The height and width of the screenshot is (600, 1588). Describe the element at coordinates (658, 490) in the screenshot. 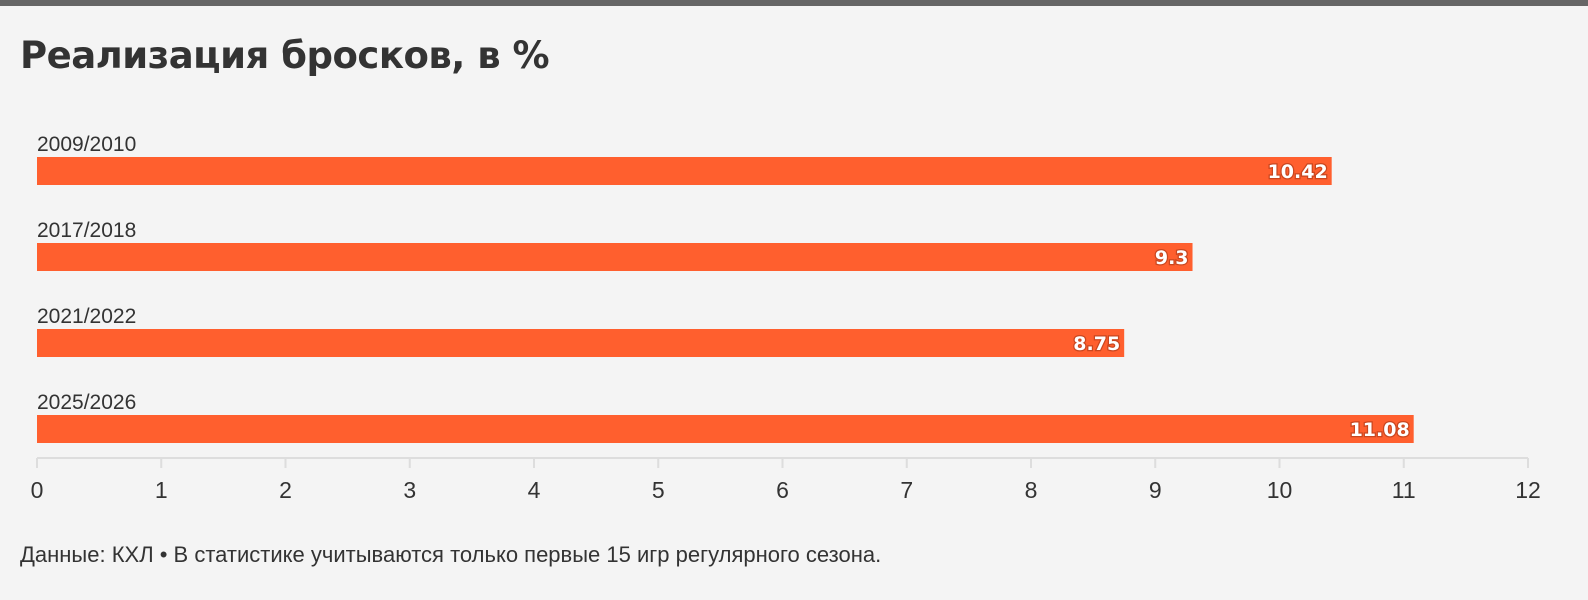

I see `x-tick-label: 5` at that location.